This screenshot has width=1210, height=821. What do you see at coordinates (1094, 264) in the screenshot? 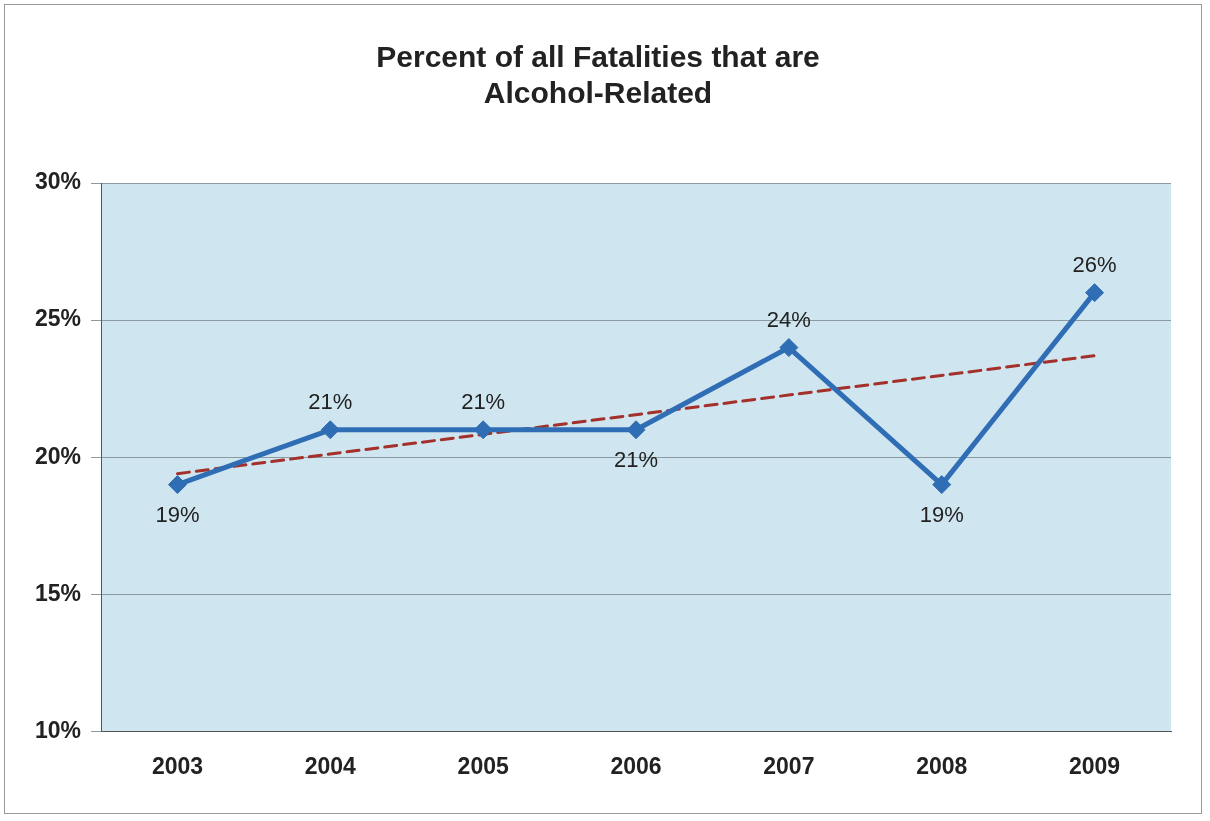
I see `data-label: 26%` at bounding box center [1094, 264].